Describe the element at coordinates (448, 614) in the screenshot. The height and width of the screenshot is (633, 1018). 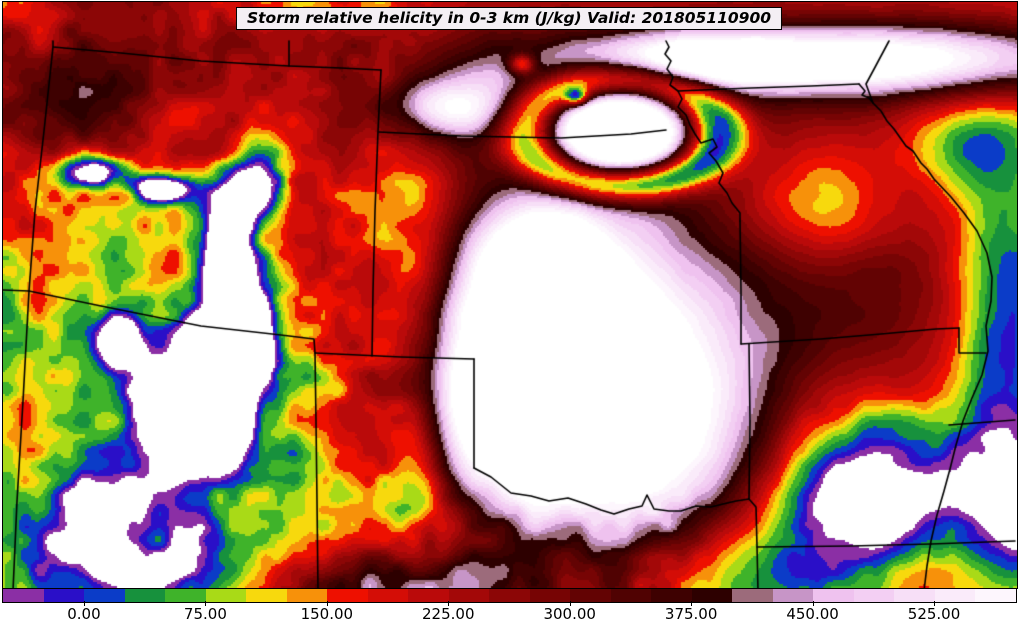
I see `colorbar-tick-label: 225.00` at that location.